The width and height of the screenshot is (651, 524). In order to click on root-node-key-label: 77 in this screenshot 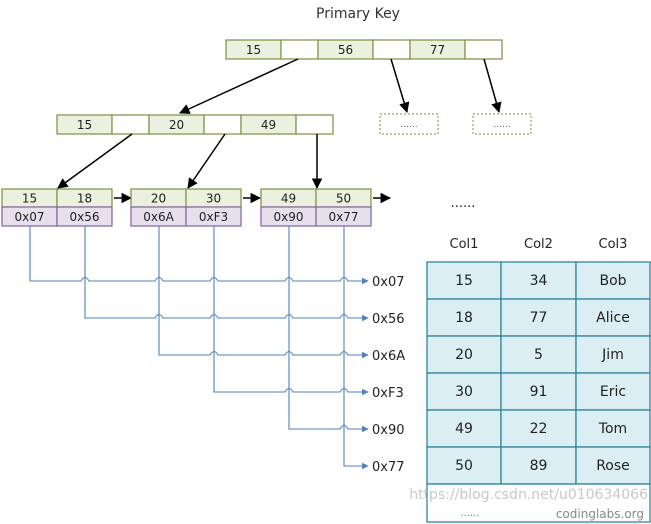, I will do `click(437, 50)`.